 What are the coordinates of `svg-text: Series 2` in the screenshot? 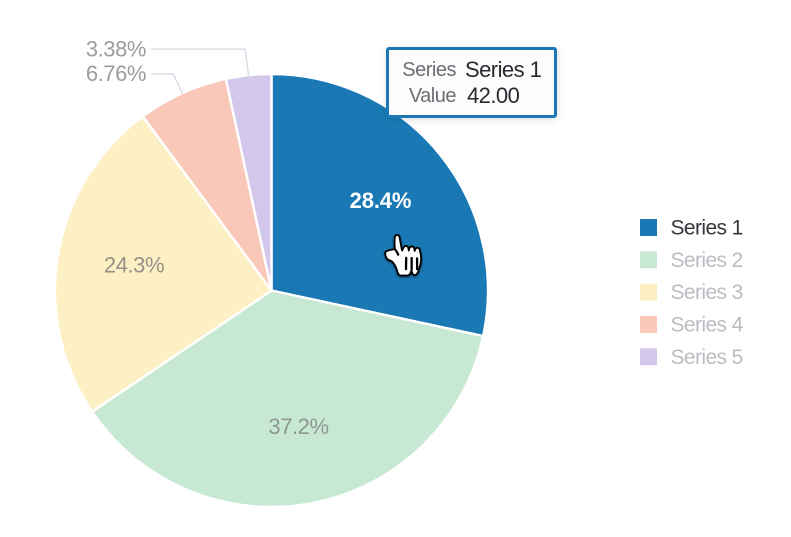 It's located at (707, 260).